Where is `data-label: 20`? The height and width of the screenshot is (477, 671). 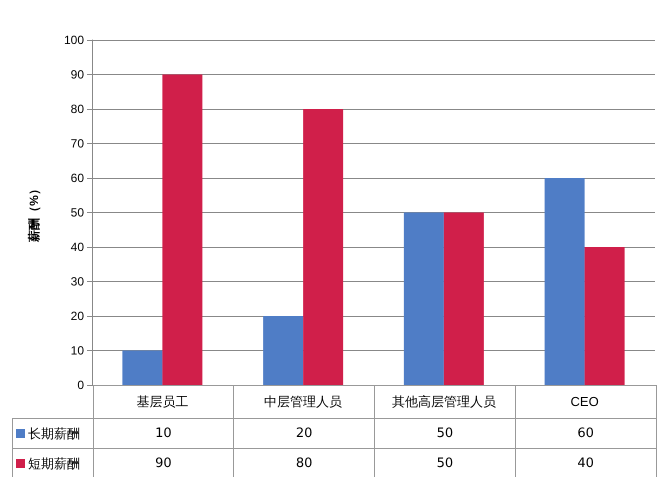 data-label: 20 is located at coordinates (304, 433).